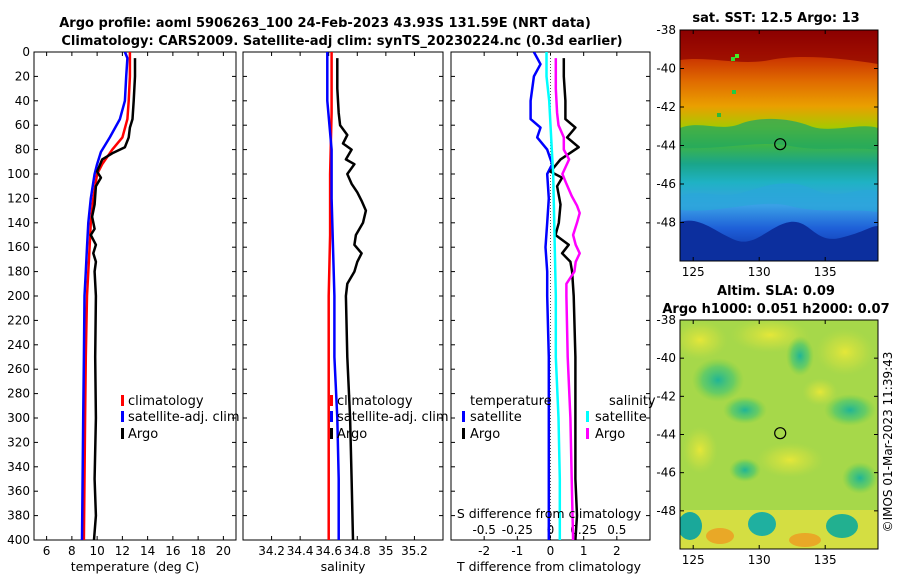 This screenshot has height=580, width=900. I want to click on sst-heatmap, so click(779, 145).